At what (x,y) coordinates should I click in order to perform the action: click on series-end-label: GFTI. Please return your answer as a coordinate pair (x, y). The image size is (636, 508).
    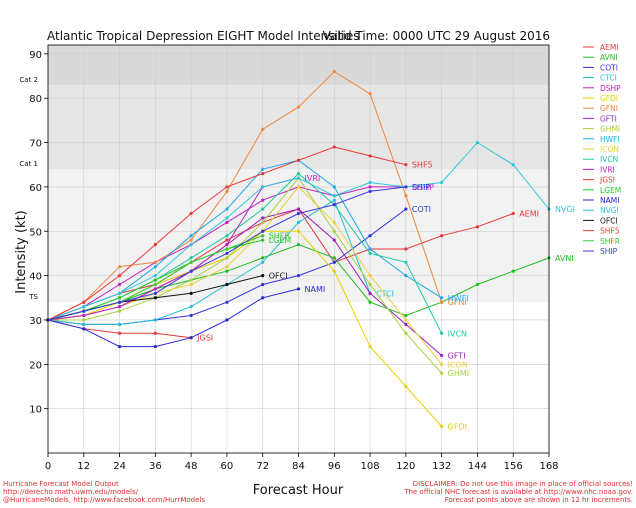
    Looking at the image, I should click on (457, 355).